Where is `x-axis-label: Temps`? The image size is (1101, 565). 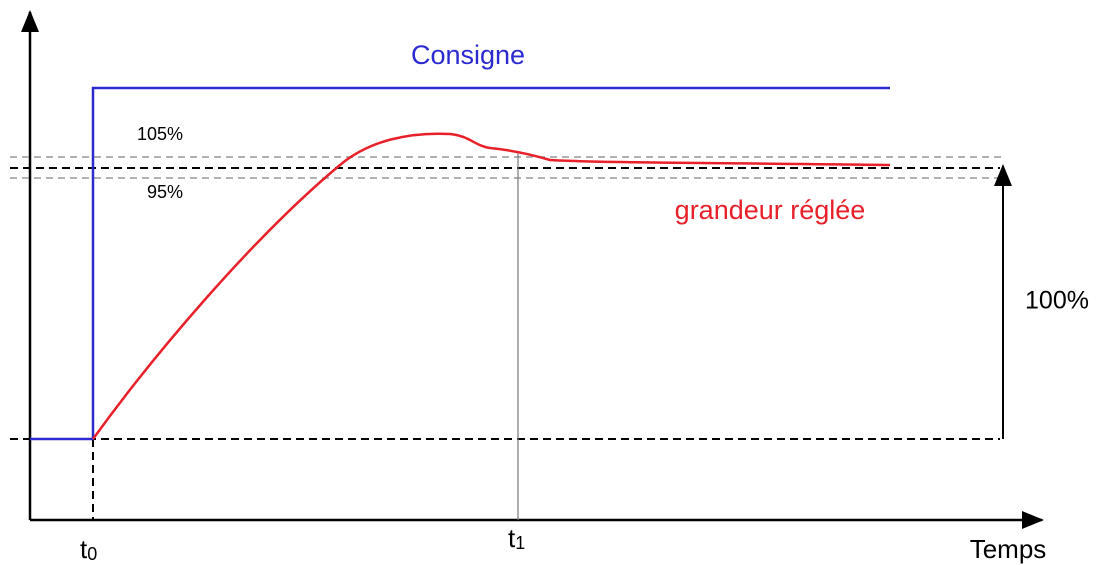 x-axis-label: Temps is located at coordinates (1008, 549).